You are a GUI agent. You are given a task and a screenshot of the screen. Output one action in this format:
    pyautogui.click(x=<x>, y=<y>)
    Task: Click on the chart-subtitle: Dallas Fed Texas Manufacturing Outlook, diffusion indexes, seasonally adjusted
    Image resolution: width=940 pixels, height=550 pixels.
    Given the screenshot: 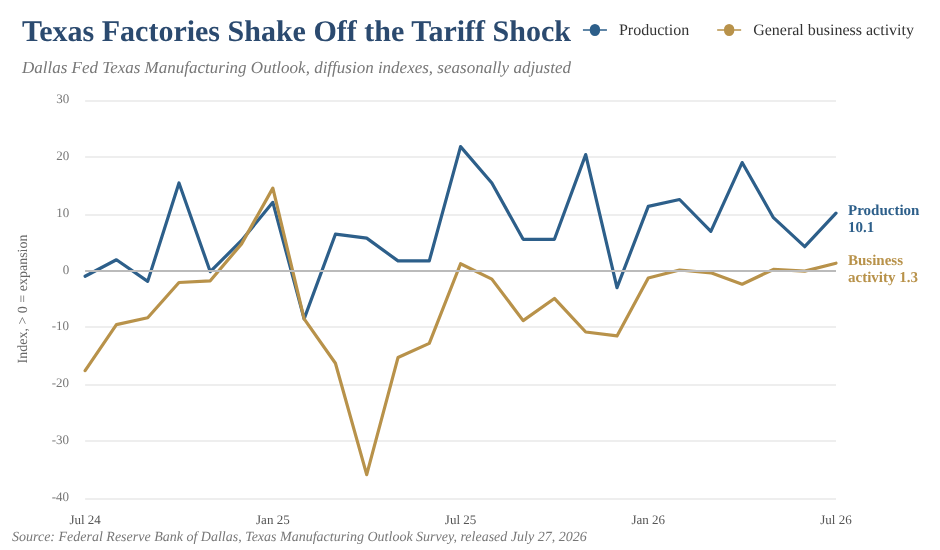 What is the action you would take?
    pyautogui.click(x=296, y=67)
    